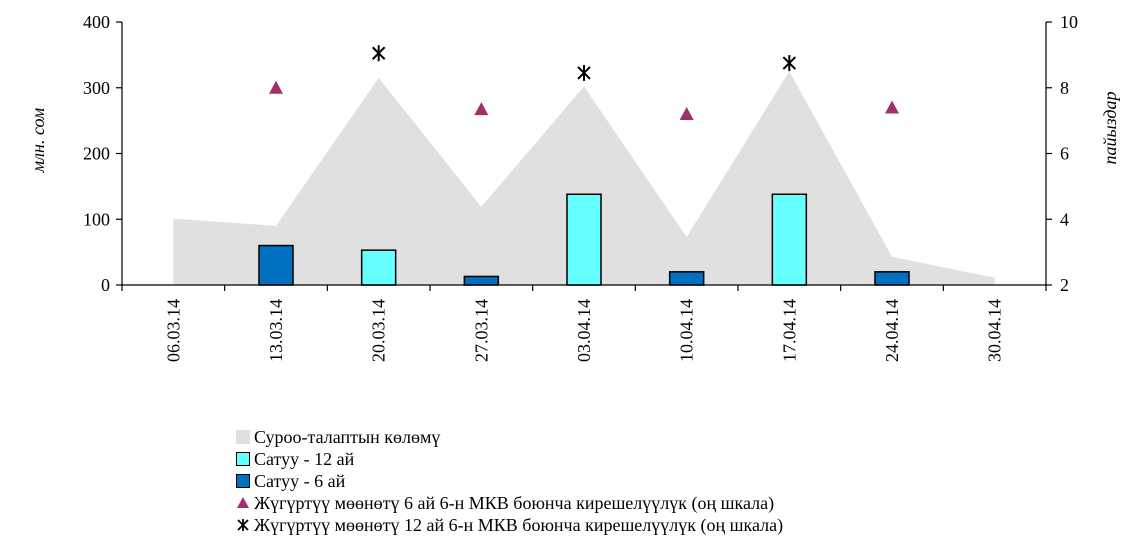 This screenshot has height=559, width=1133. I want to click on legend-swatch-bar12, so click(243, 459).